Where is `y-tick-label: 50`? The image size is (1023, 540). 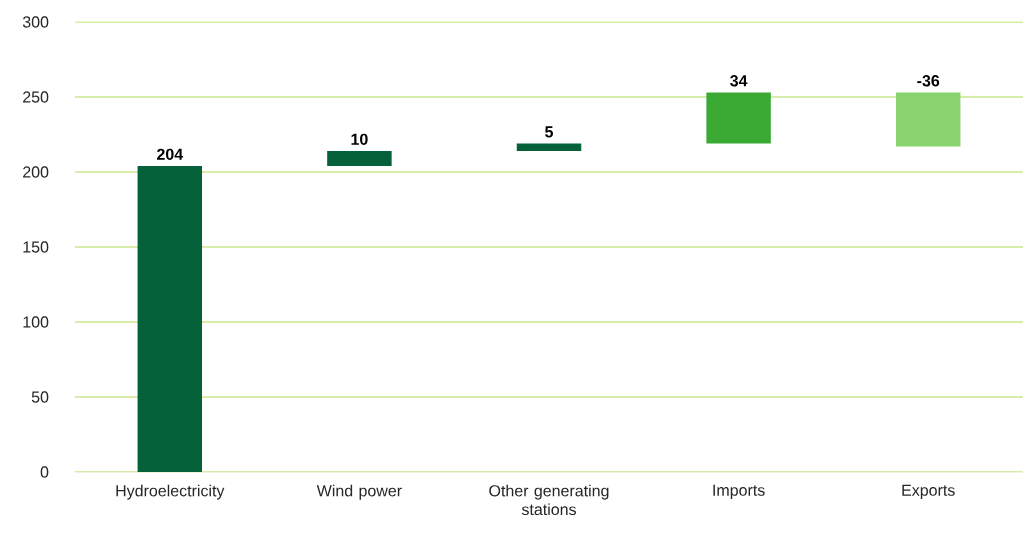 y-tick-label: 50 is located at coordinates (40, 397).